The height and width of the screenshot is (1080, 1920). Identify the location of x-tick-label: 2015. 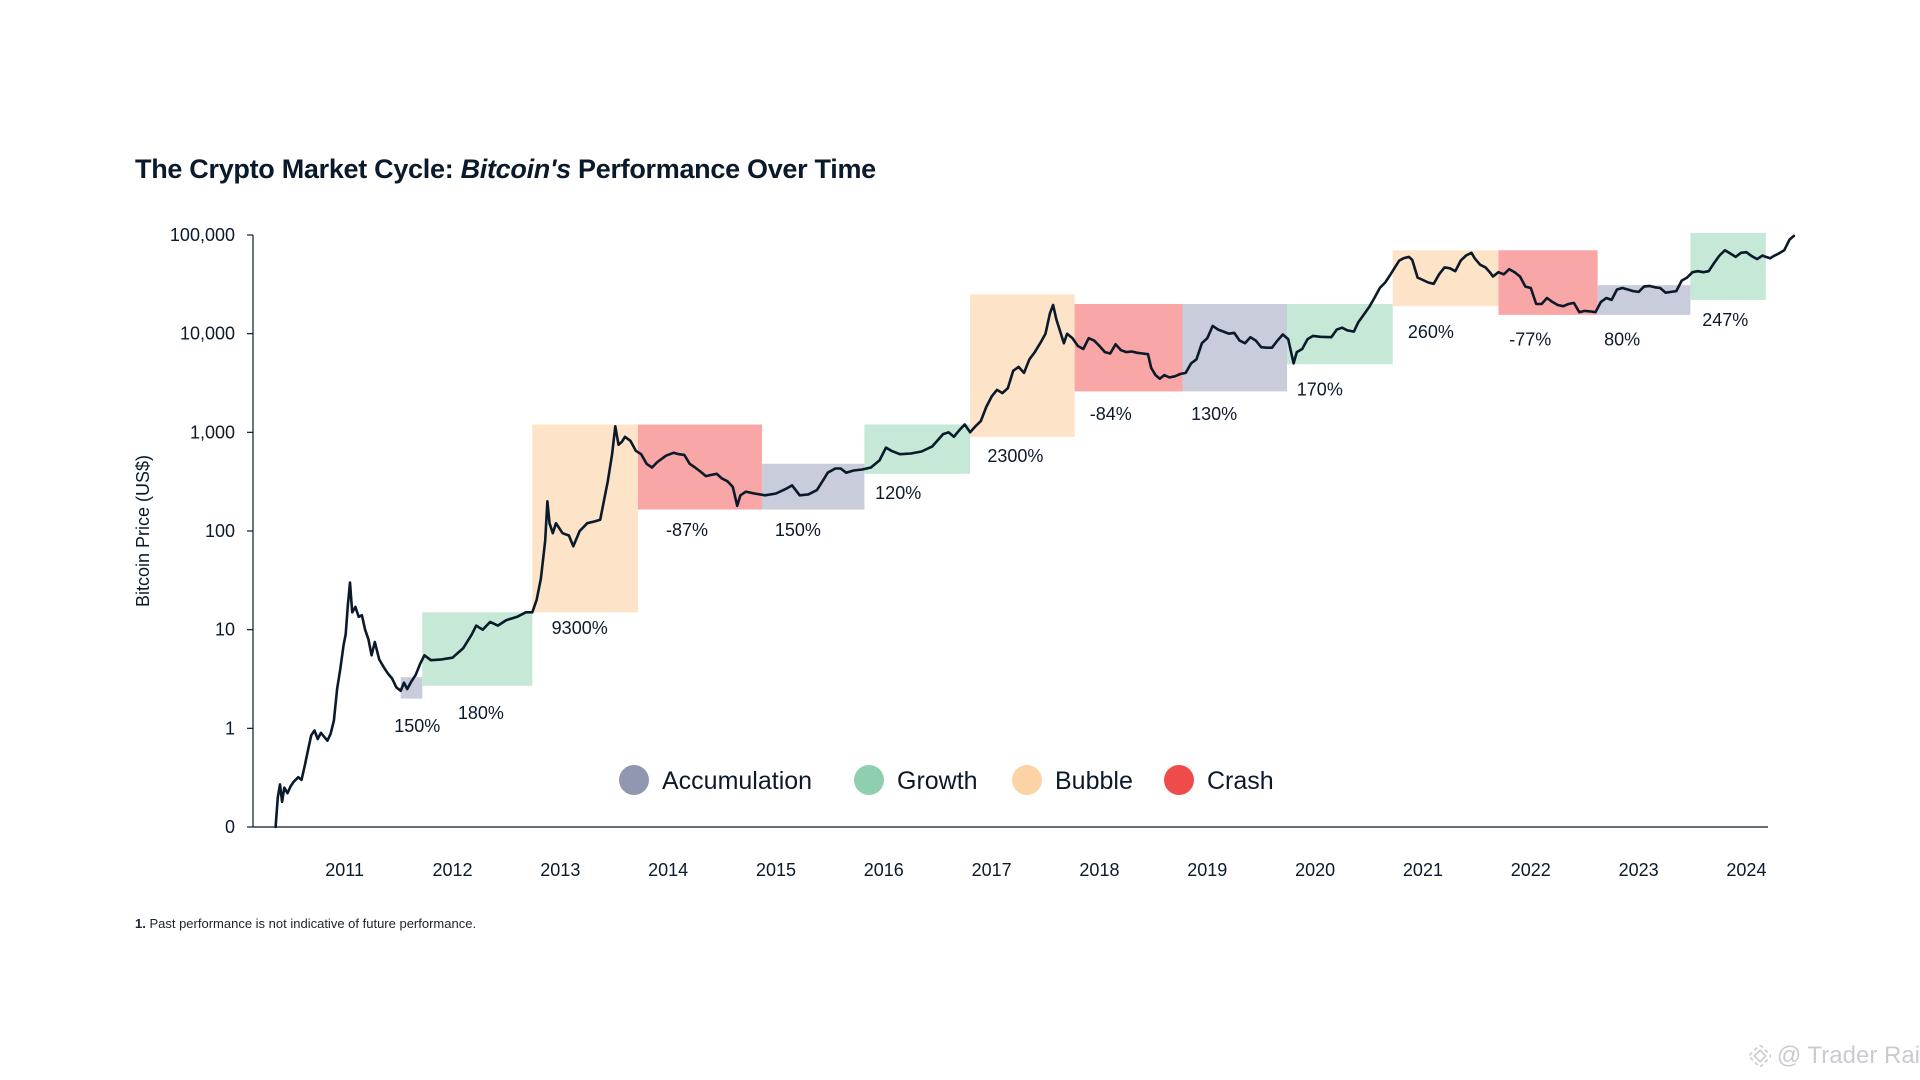
(776, 870).